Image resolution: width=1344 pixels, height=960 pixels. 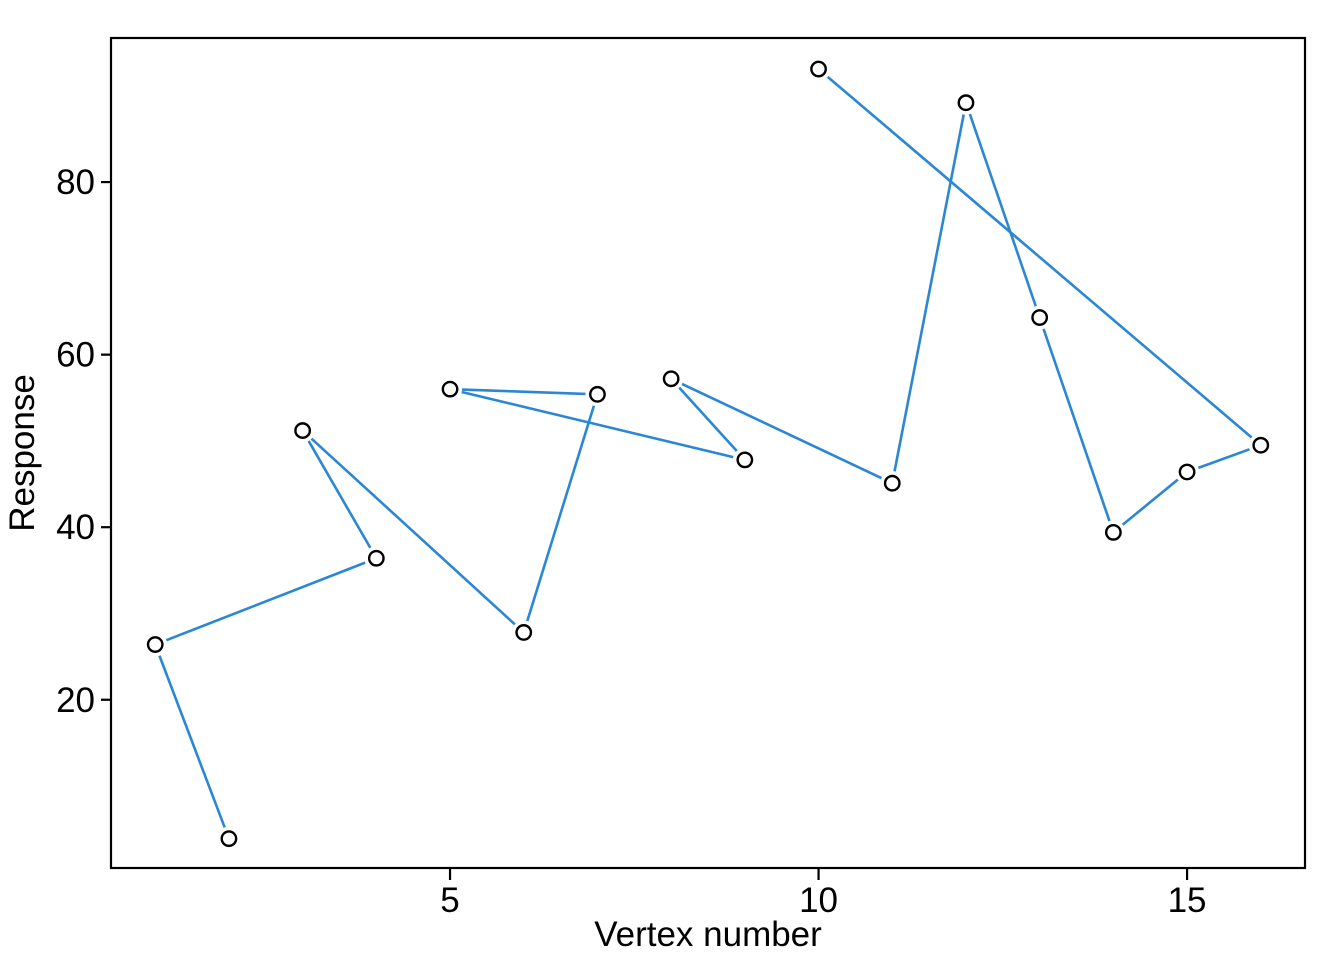 What do you see at coordinates (75, 182) in the screenshot?
I see `y-tick-label: 80` at bounding box center [75, 182].